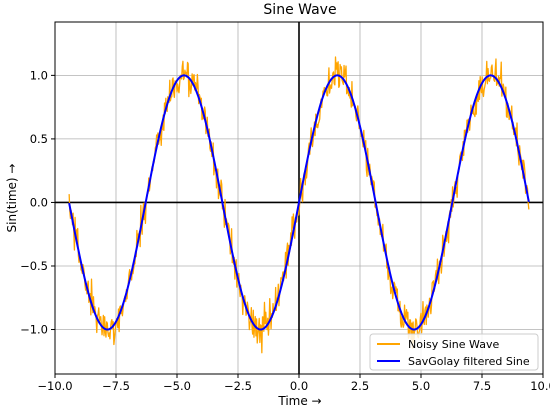 This screenshot has width=550, height=416. What do you see at coordinates (39, 139) in the screenshot?
I see `y-tick-label: 0.5` at bounding box center [39, 139].